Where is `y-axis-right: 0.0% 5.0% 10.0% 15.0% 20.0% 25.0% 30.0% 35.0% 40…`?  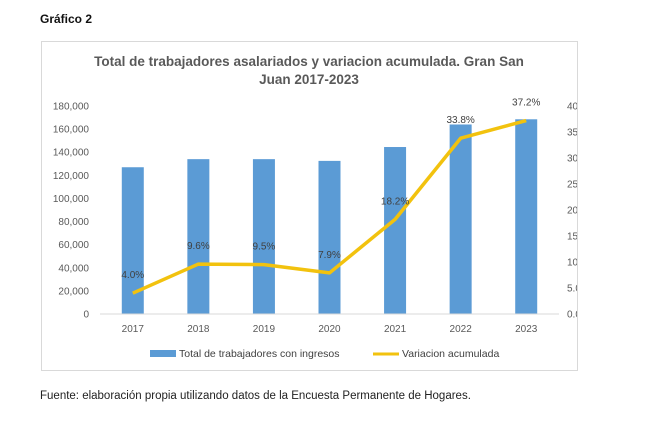
y-axis-right: 0.0% 5.0% 10.0% 15.0% 20.0% 25.0% 30.0% 35.0% 40… is located at coordinates (581, 211).